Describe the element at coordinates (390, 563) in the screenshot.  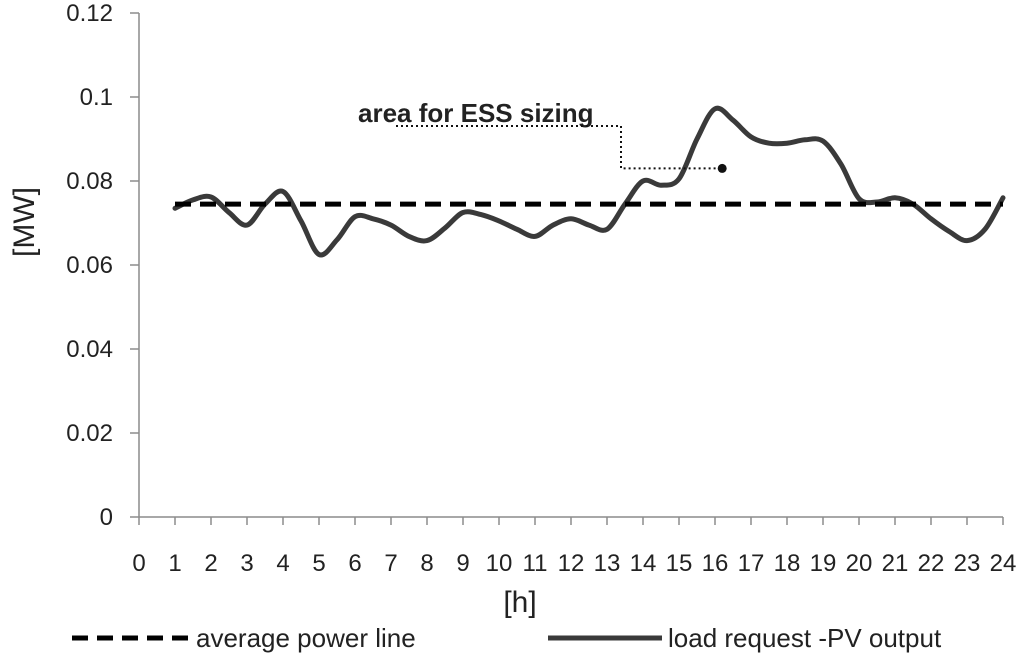
I see `x-tick-label: 7` at that location.